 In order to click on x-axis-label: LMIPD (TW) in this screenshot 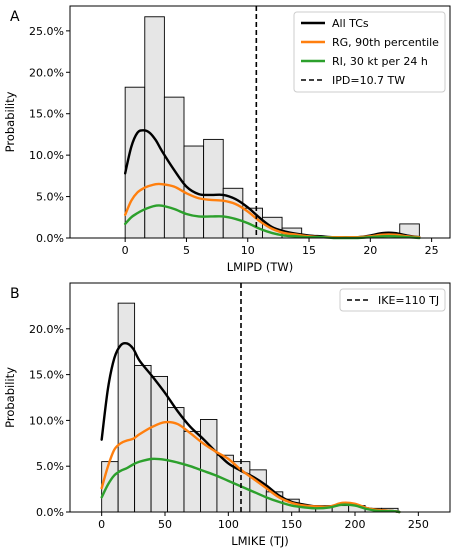, I will do `click(260, 267)`.